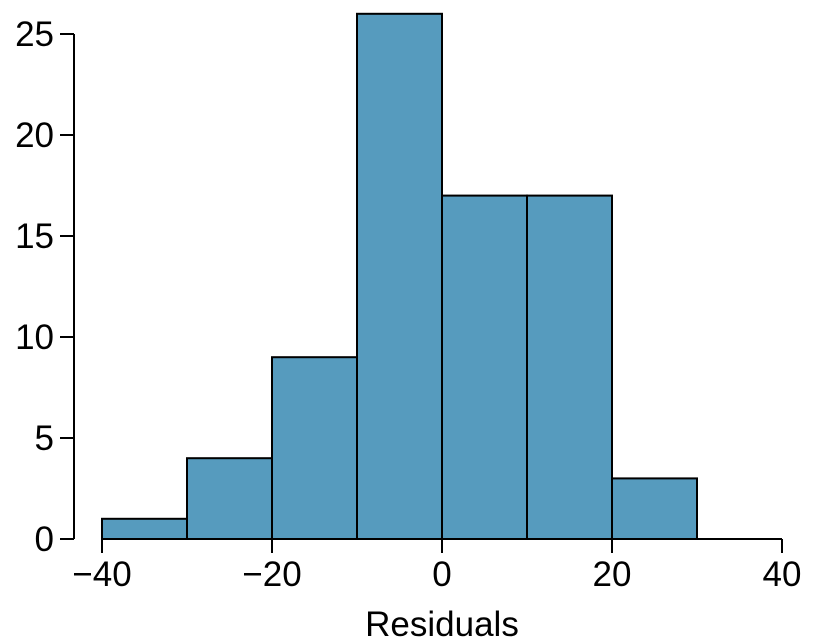 The width and height of the screenshot is (825, 644). What do you see at coordinates (442, 624) in the screenshot?
I see `x-axis-title: Residuals` at bounding box center [442, 624].